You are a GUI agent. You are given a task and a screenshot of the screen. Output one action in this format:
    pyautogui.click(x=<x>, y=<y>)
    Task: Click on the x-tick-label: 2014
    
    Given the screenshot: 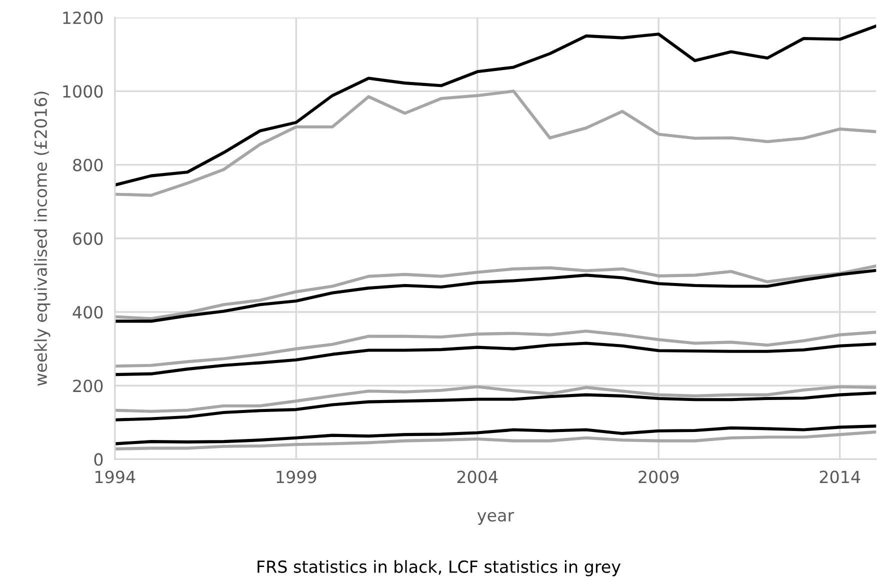 What is the action you would take?
    pyautogui.click(x=840, y=477)
    